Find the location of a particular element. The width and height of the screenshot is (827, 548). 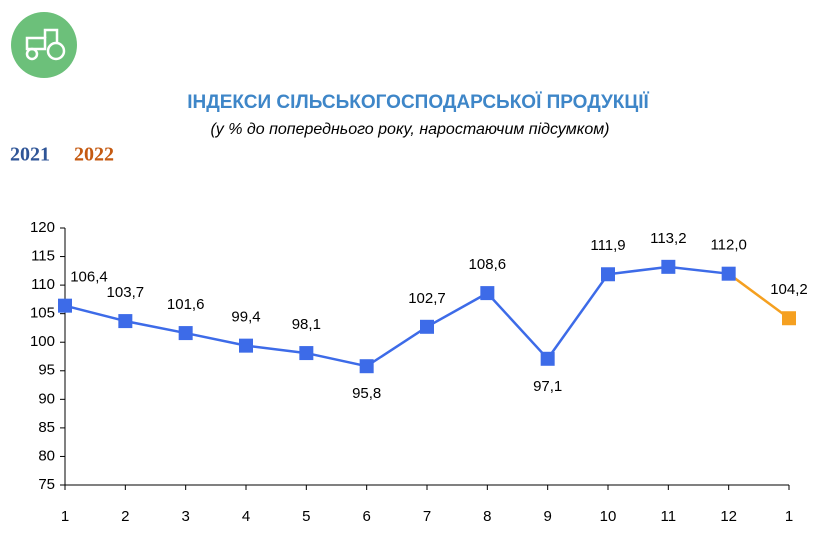

x-tick-label: 8 is located at coordinates (487, 516).